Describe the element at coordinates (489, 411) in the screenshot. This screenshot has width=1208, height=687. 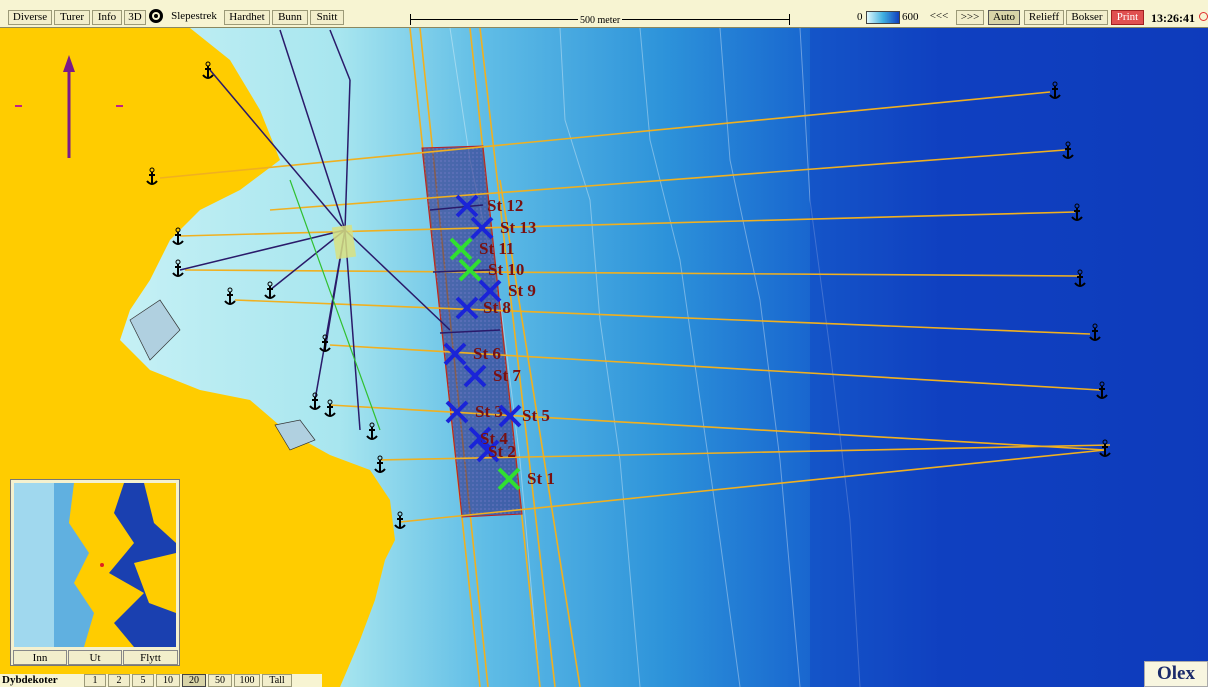
I see `station-label: St 3` at that location.